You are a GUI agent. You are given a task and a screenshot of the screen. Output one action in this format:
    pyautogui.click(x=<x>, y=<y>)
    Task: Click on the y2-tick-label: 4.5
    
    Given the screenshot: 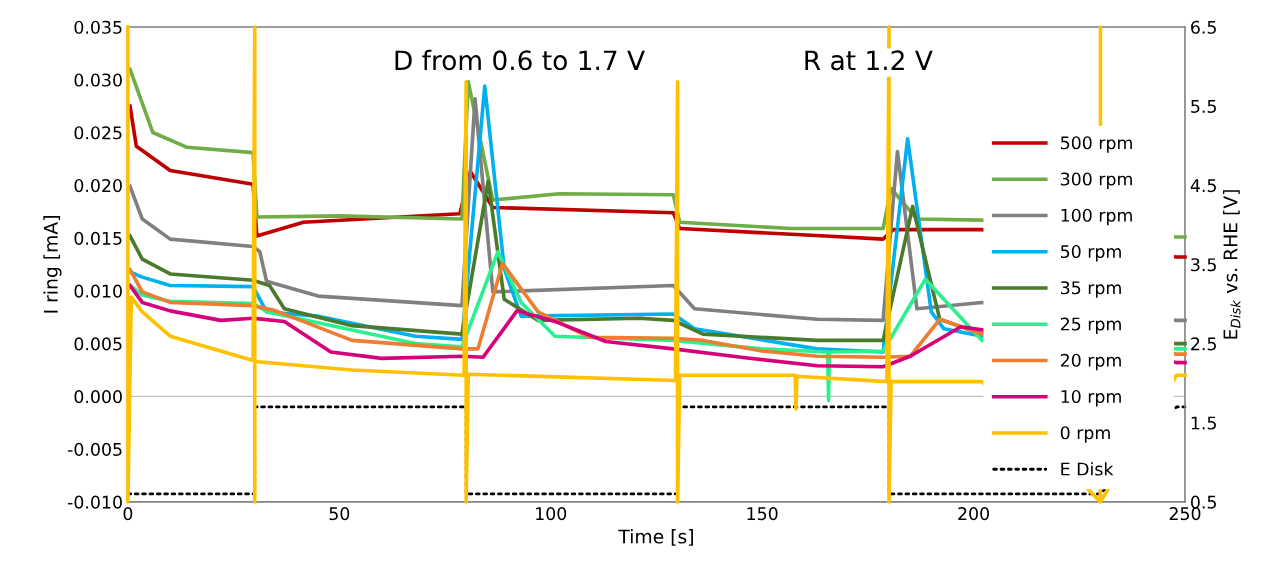 What is the action you would take?
    pyautogui.click(x=1203, y=186)
    